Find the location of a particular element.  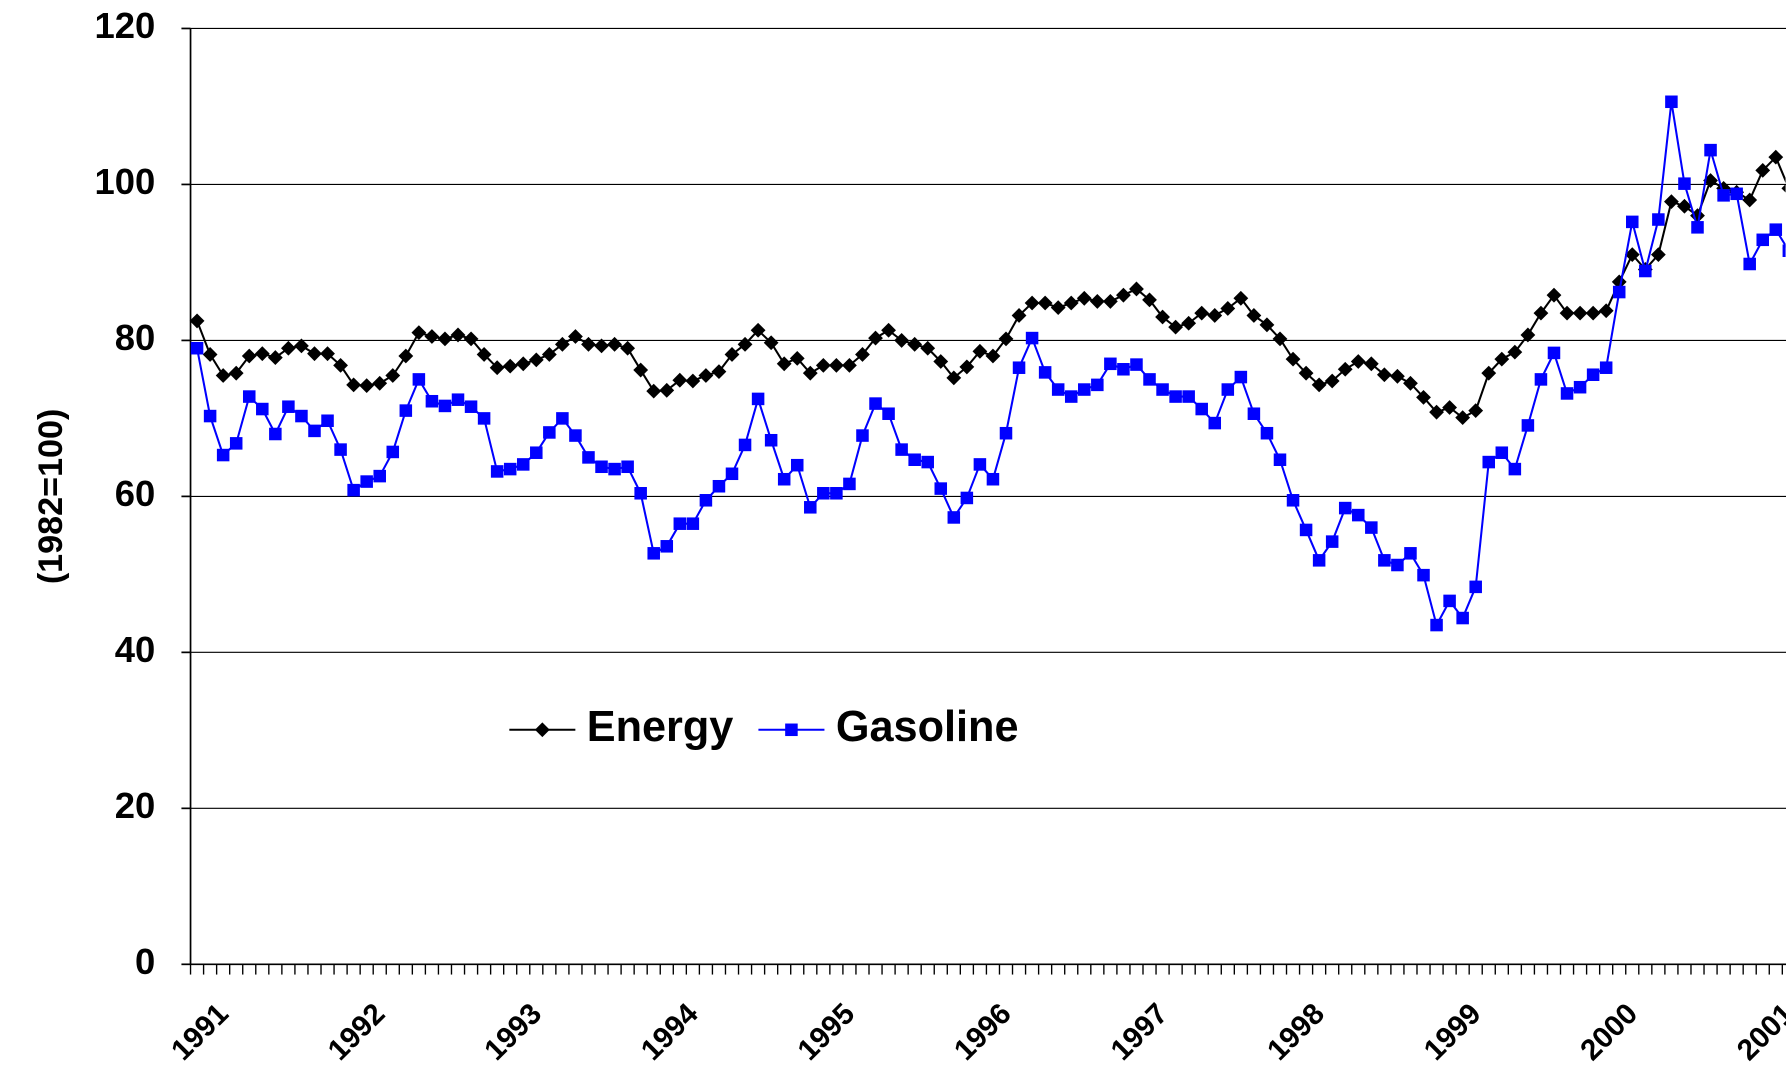

x-tick-label: 1993 is located at coordinates (513, 1032).